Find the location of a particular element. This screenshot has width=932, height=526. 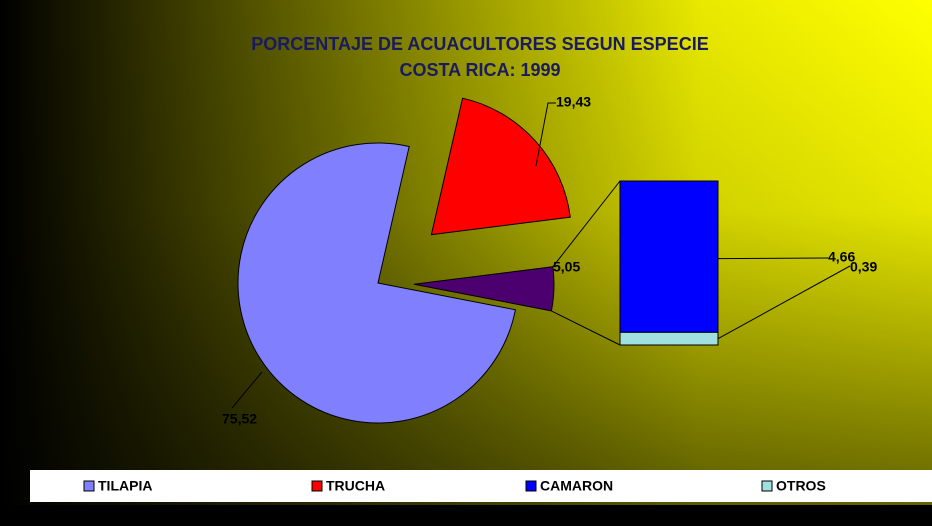

chart-subtitle: COSTA RICA: 1999 is located at coordinates (479, 70).